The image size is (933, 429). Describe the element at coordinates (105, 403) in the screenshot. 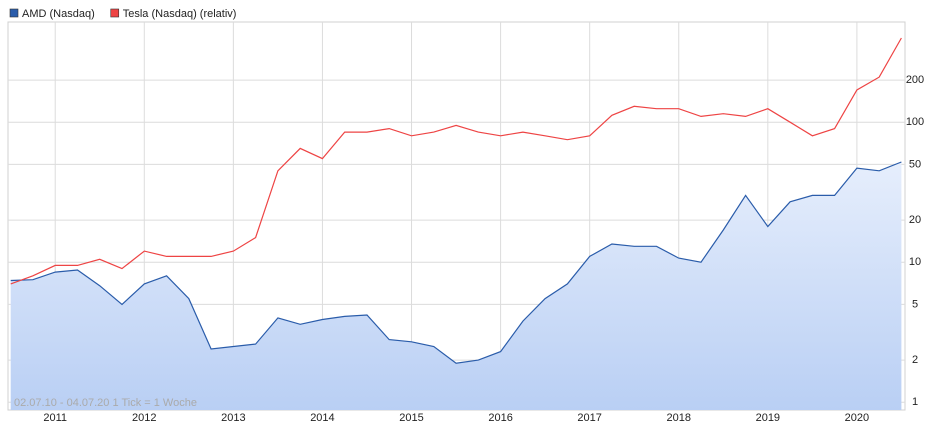

I see `annotation: 02.07.10 - 04.07.20 1 Tick = 1 Woche` at that location.